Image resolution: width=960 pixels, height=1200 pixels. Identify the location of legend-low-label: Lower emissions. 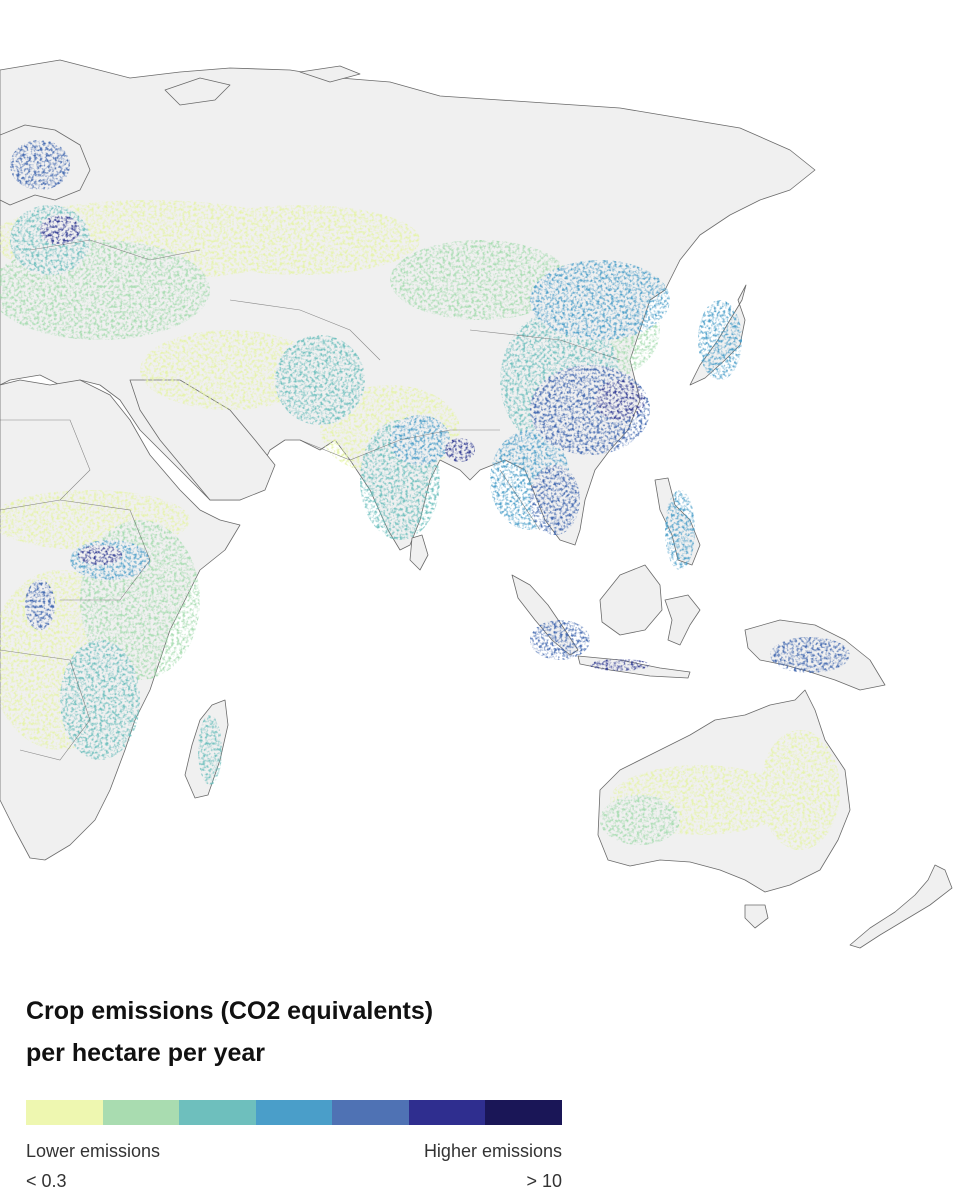
(93, 1151).